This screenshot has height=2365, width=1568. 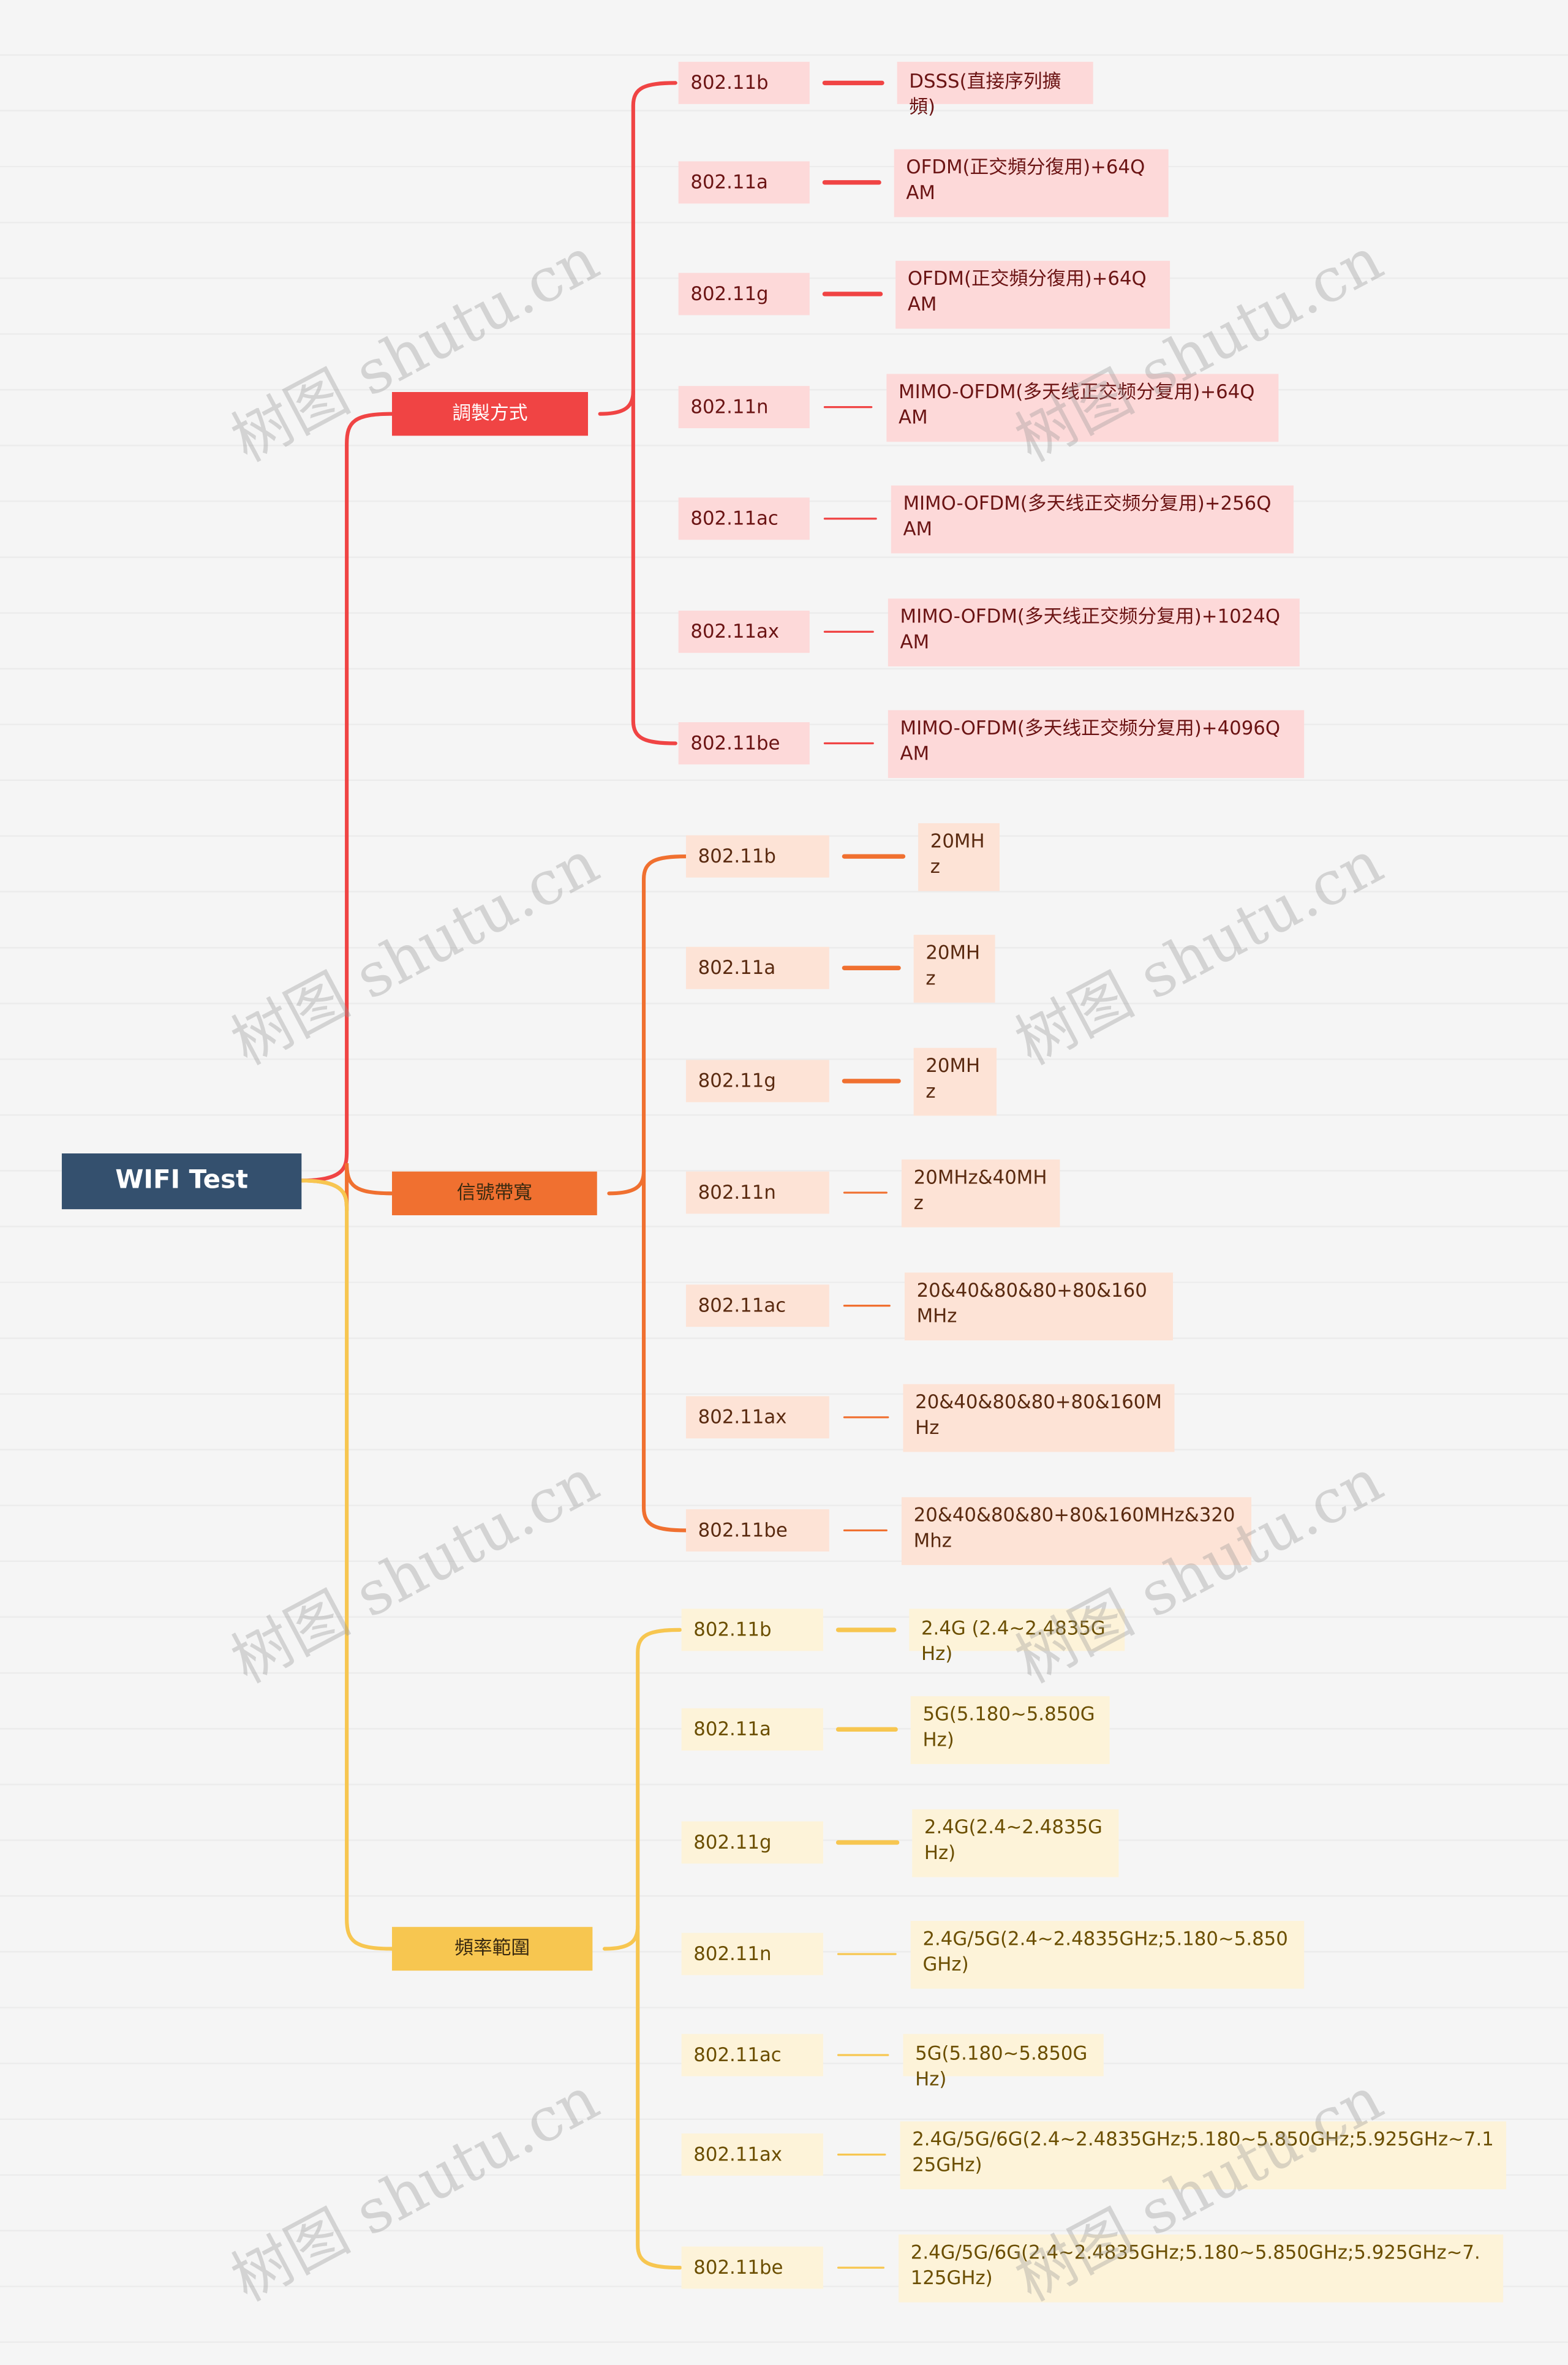 I want to click on value-node: 2.4G/5G(2.4~2.4835GHz;5.180~5.850GHz), so click(x=1107, y=1954).